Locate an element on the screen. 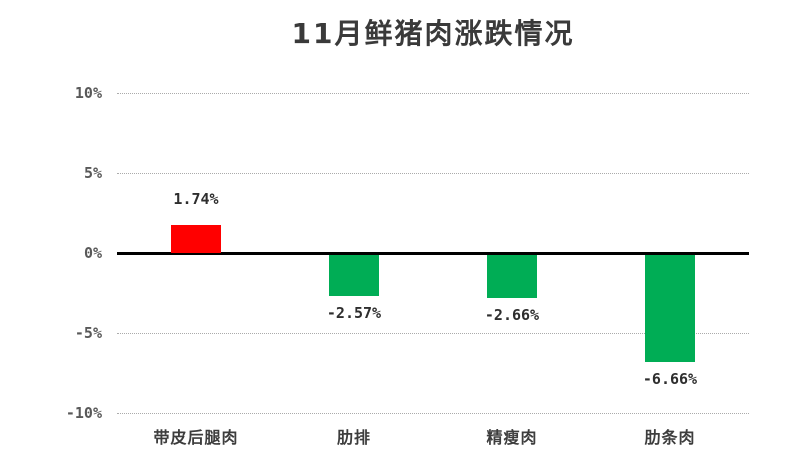  gridline-5% is located at coordinates (433, 173).